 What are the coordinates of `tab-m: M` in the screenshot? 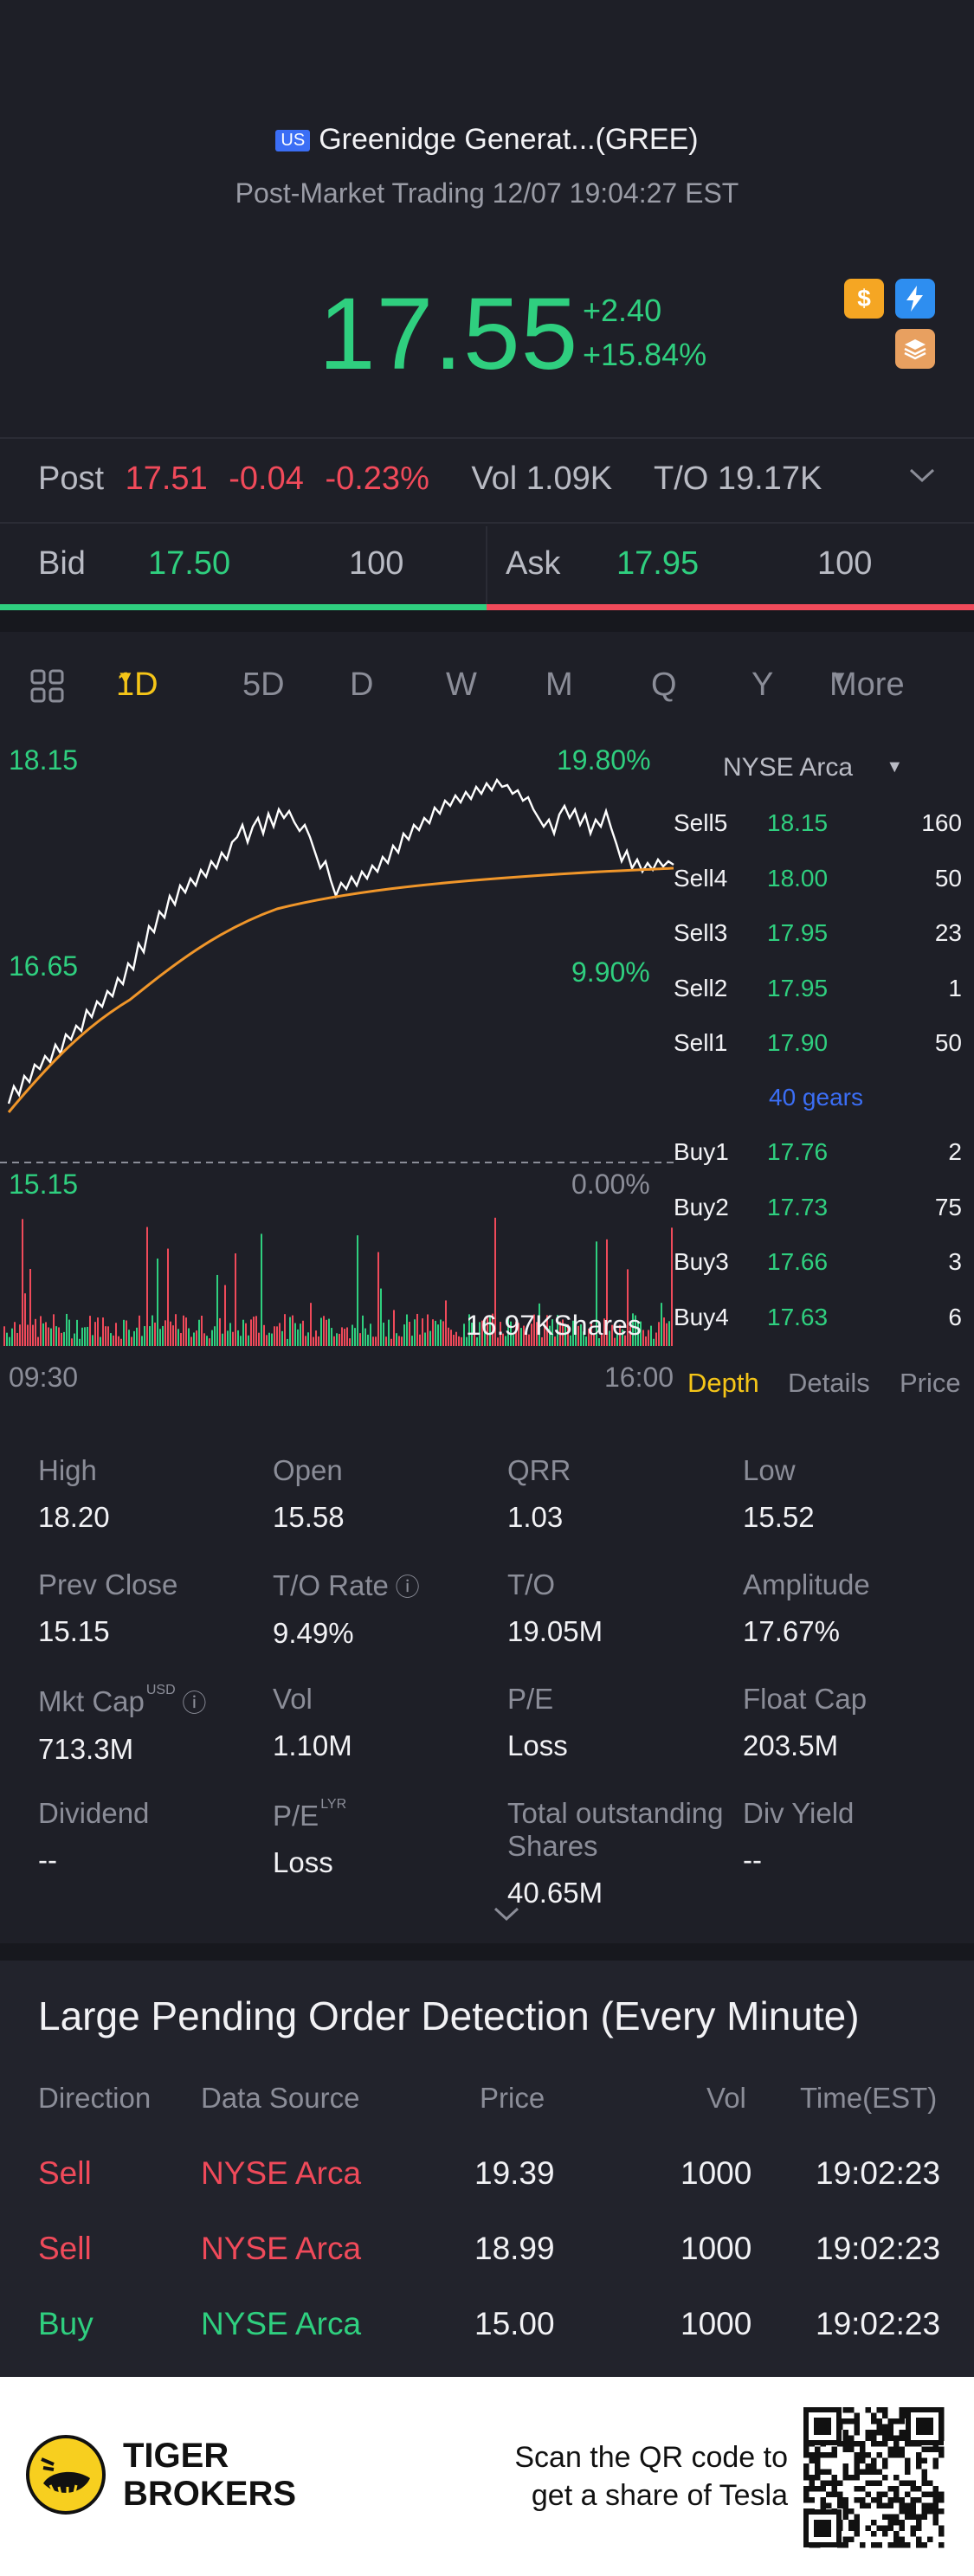 It's located at (559, 685).